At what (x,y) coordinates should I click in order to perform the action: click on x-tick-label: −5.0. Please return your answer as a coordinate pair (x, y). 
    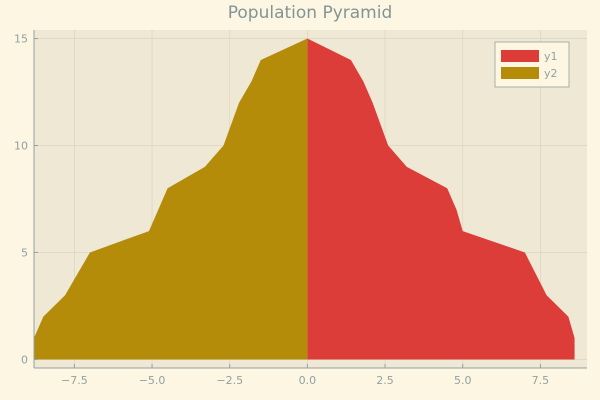
    Looking at the image, I should click on (152, 380).